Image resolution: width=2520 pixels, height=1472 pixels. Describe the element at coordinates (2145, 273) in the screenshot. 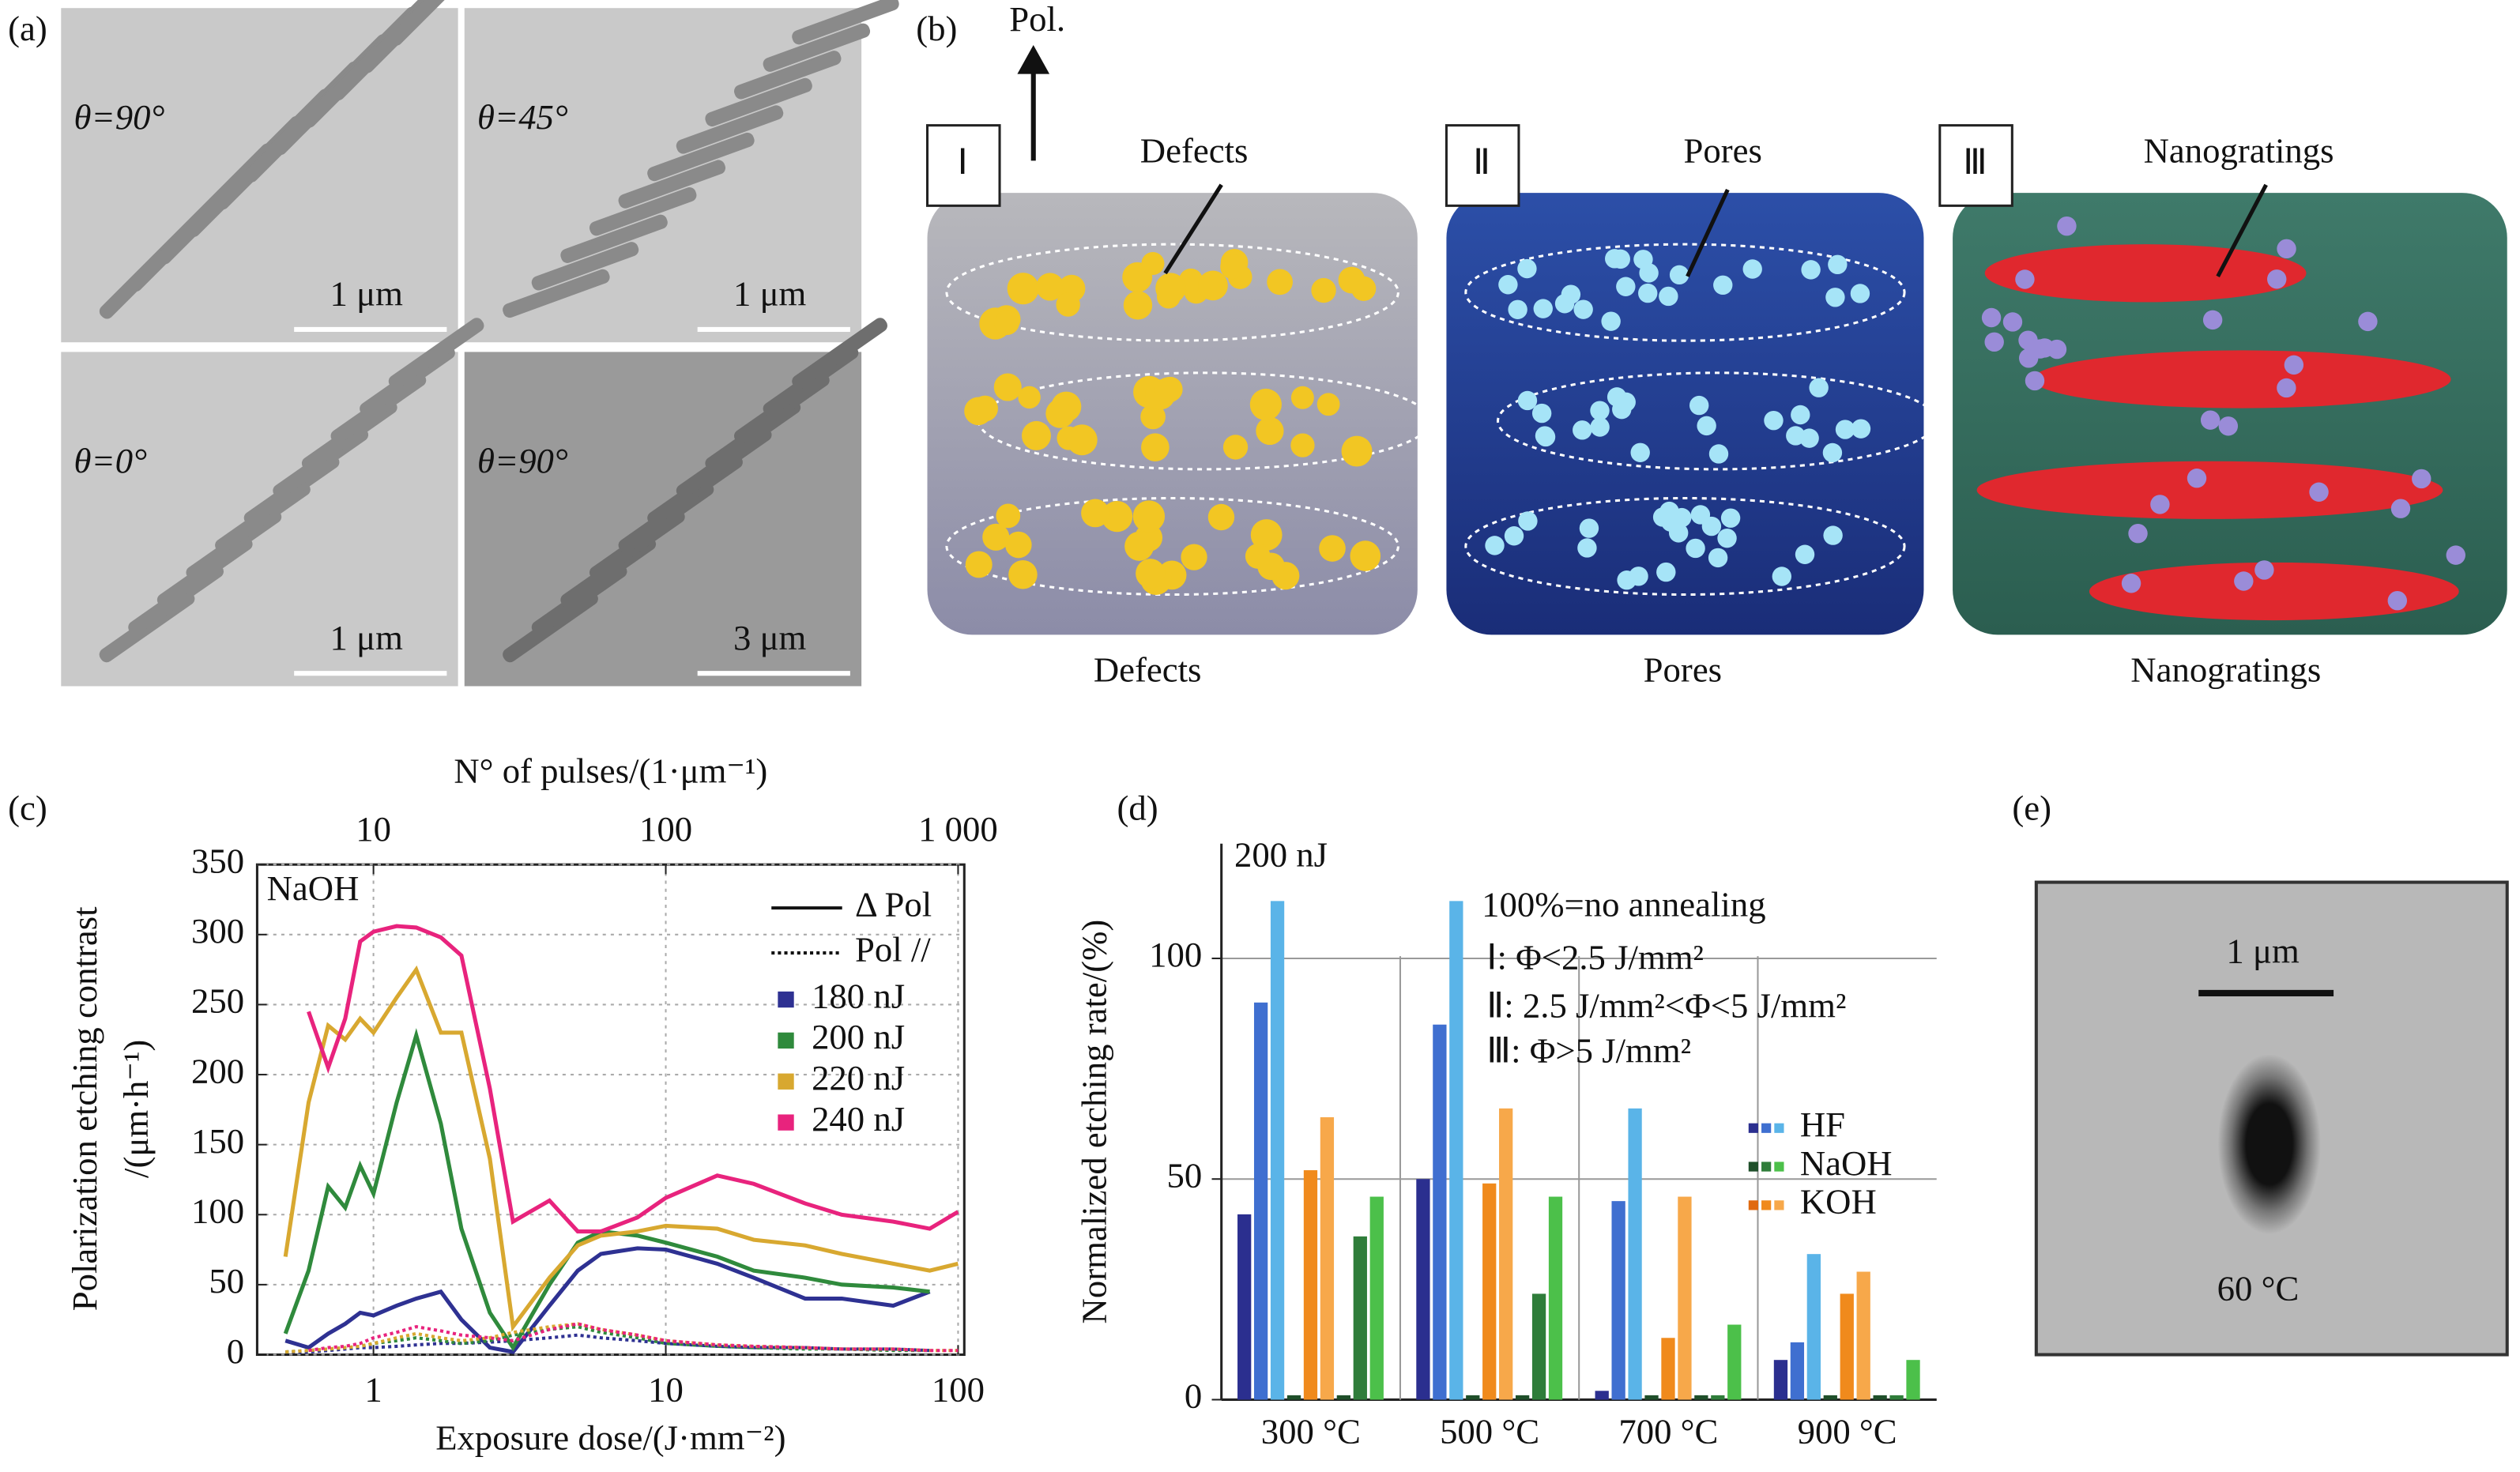

I see `nanograting` at that location.